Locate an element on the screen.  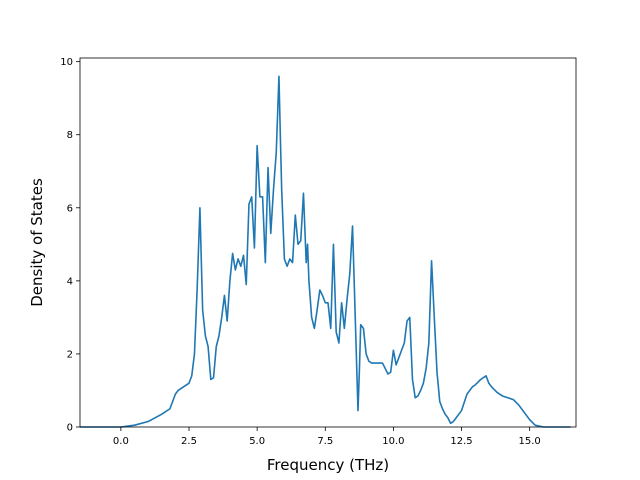
y-tick-label: 4 is located at coordinates (70, 281).